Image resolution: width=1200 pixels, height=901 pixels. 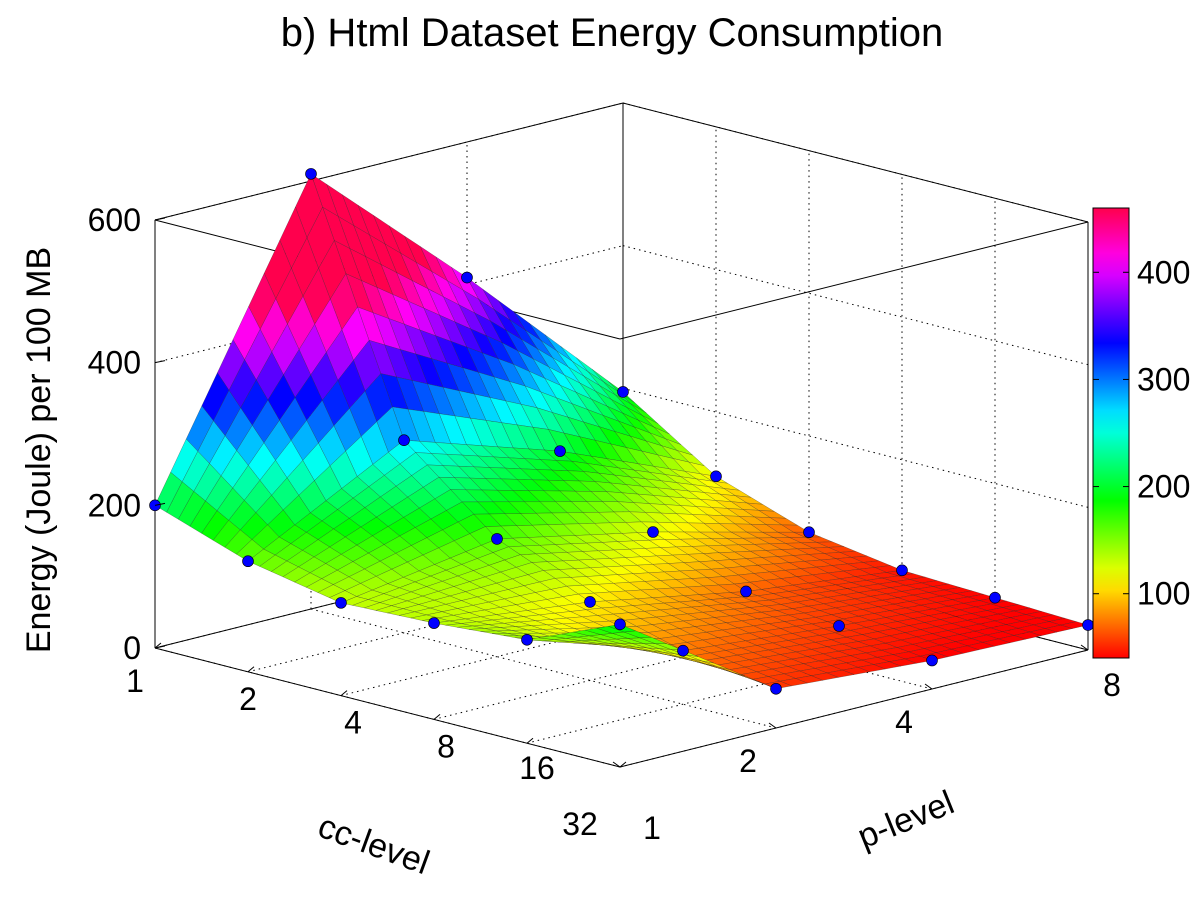 I want to click on y-tick-label: 2, so click(x=748, y=761).